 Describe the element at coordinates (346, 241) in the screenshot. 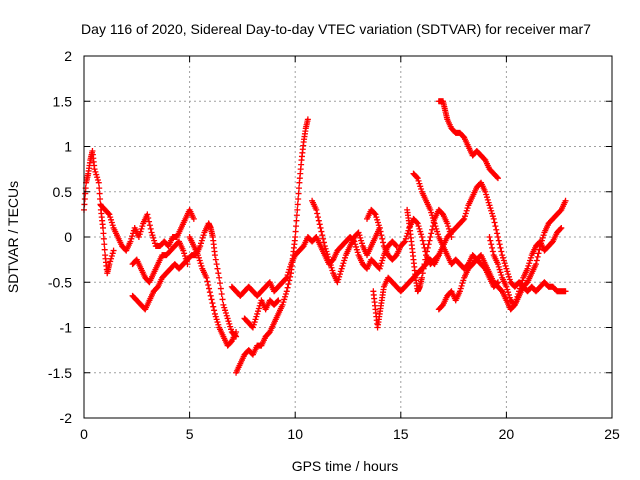

I see `series-arc9` at that location.